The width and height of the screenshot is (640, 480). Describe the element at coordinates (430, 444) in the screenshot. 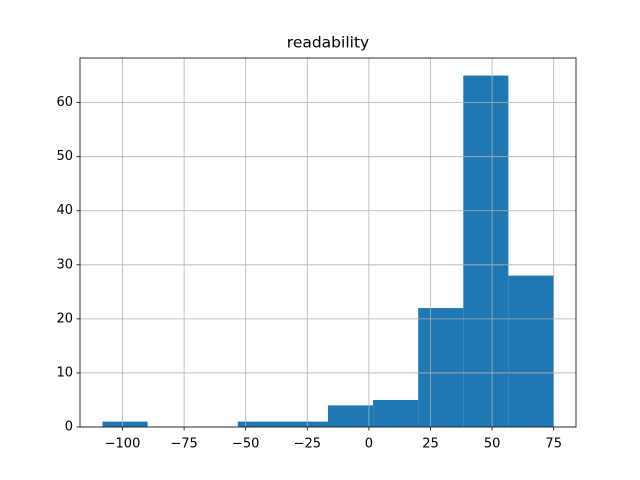

I see `x-tick-label: 25` at that location.